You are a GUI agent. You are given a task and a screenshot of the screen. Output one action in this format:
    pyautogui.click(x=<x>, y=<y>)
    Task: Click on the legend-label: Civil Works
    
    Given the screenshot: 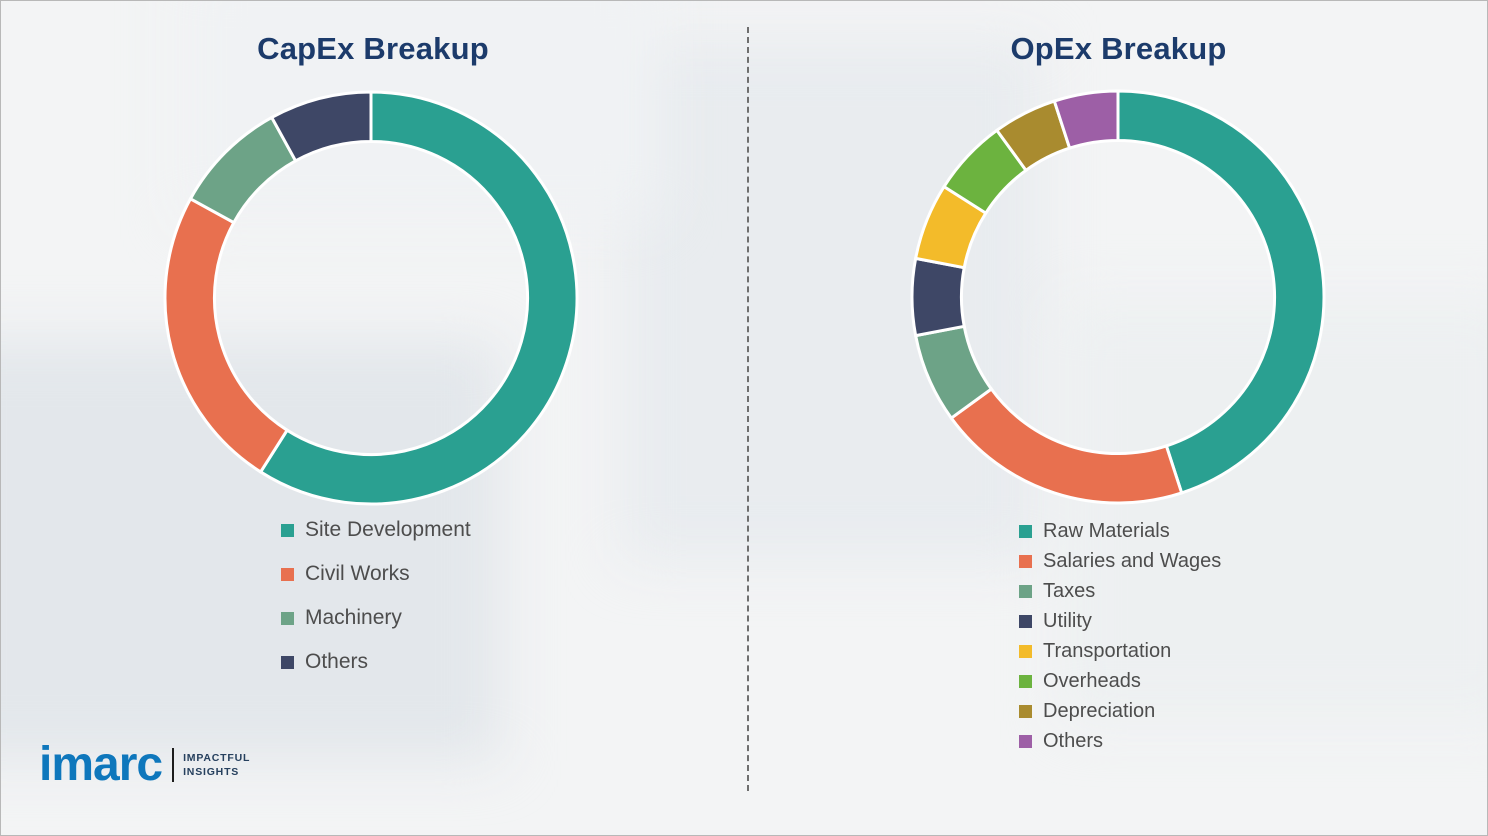 What is the action you would take?
    pyautogui.click(x=357, y=573)
    